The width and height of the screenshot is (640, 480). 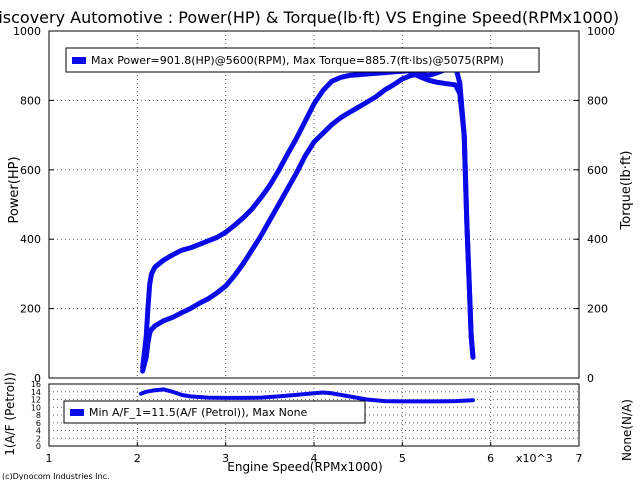 What do you see at coordinates (38, 415) in the screenshot?
I see `af-tick-label: 8` at bounding box center [38, 415].